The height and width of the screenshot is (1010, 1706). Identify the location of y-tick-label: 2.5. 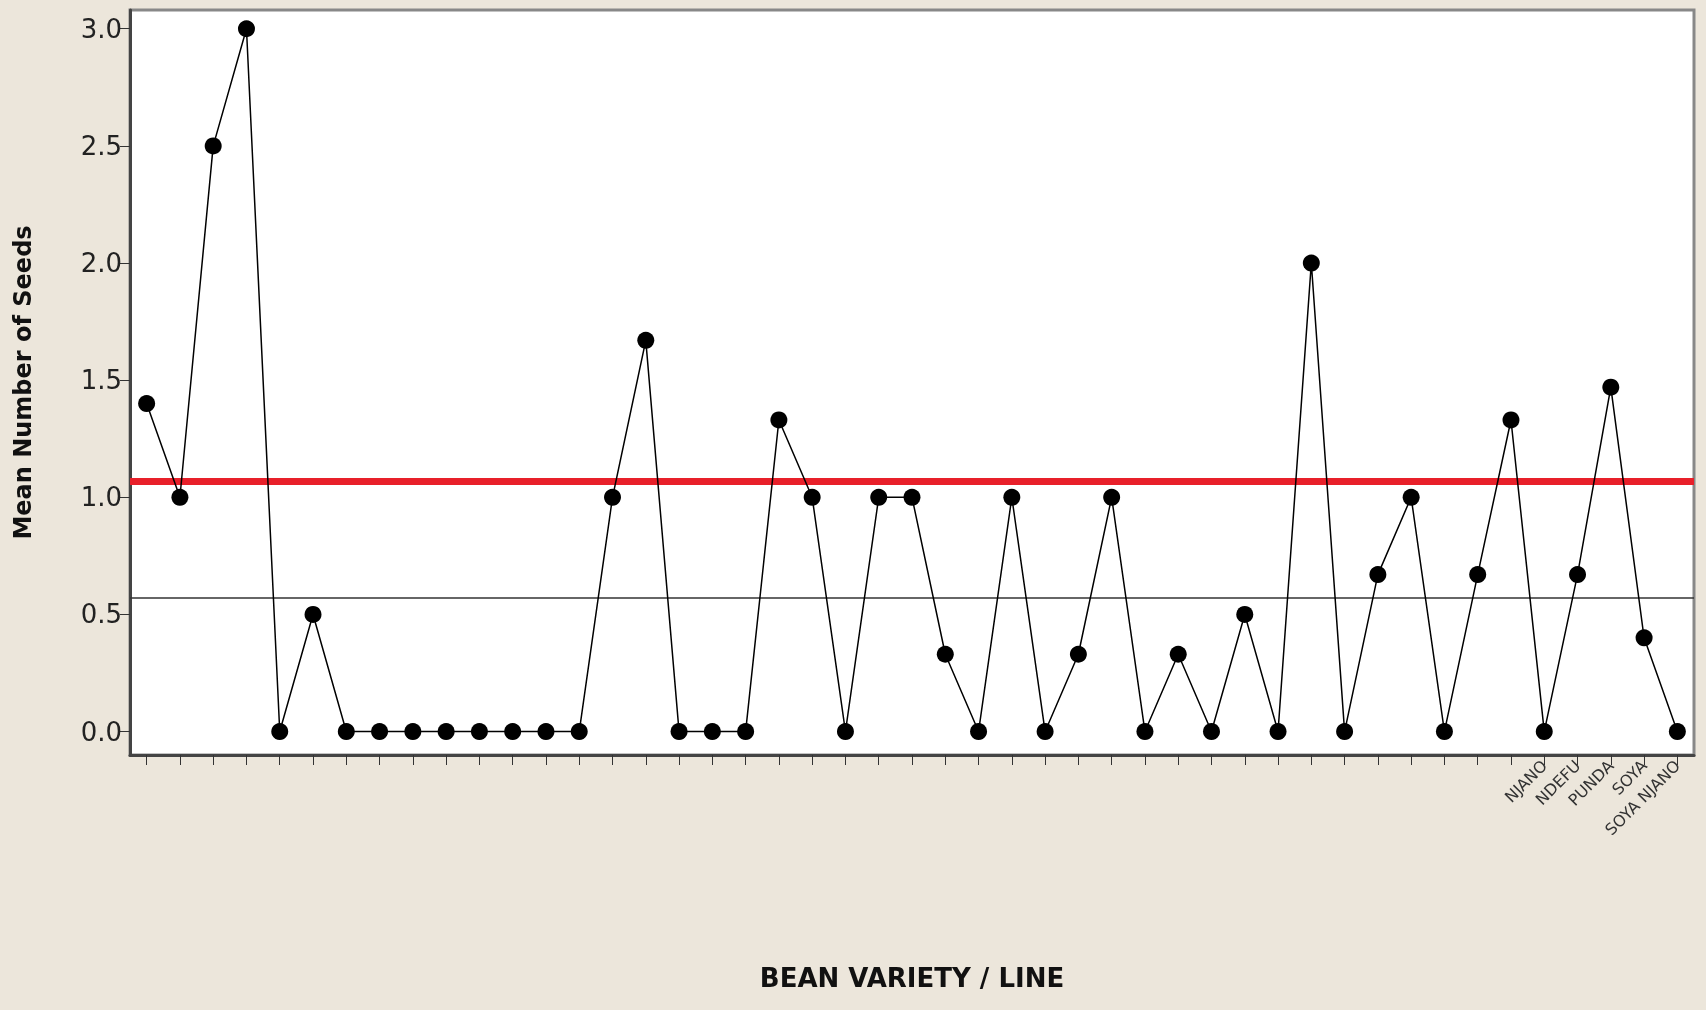
(101, 145).